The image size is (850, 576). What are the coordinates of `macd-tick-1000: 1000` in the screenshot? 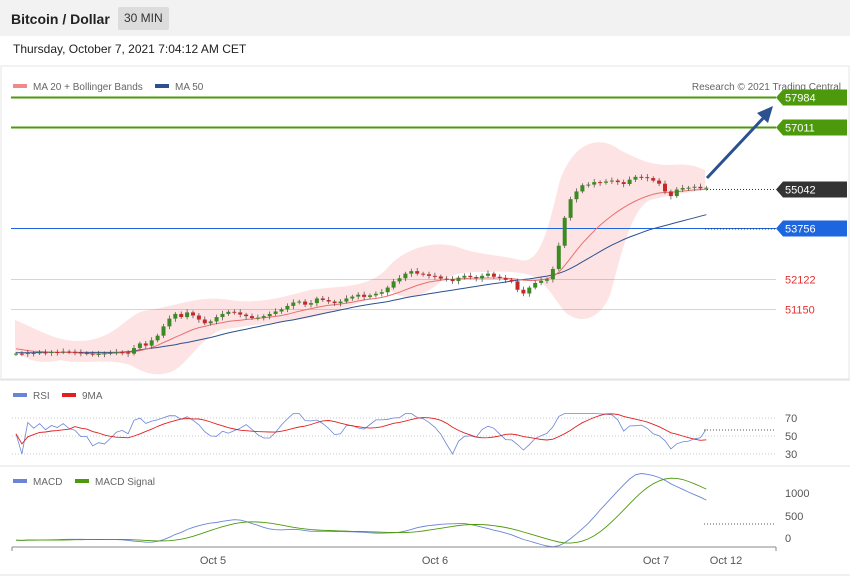 It's located at (797, 494).